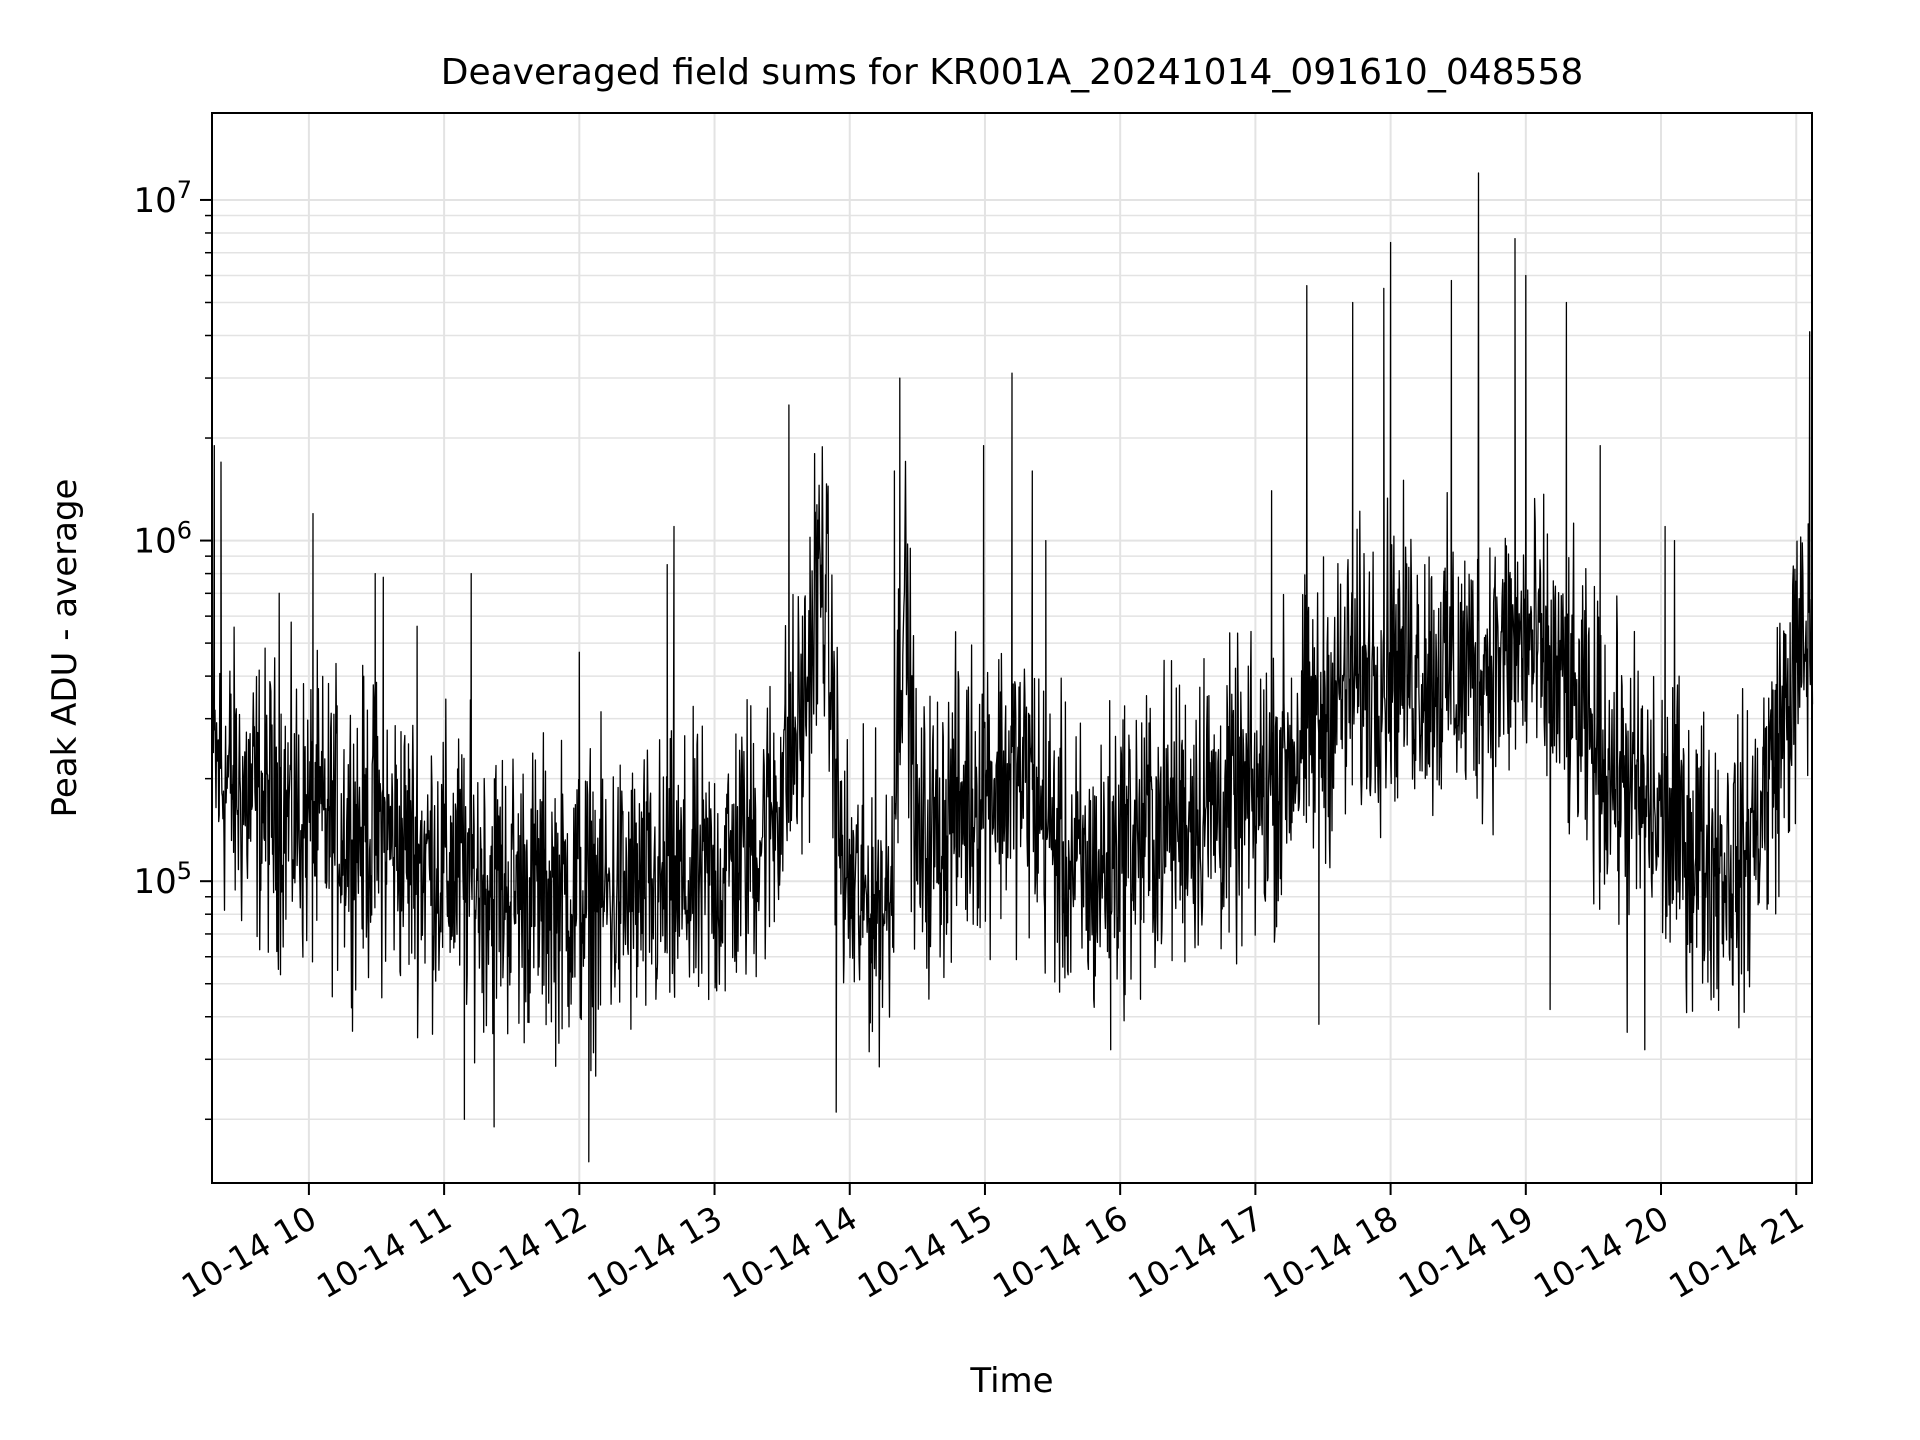  I want to click on y-axis-label: Peak ADU - average, so click(65, 648).